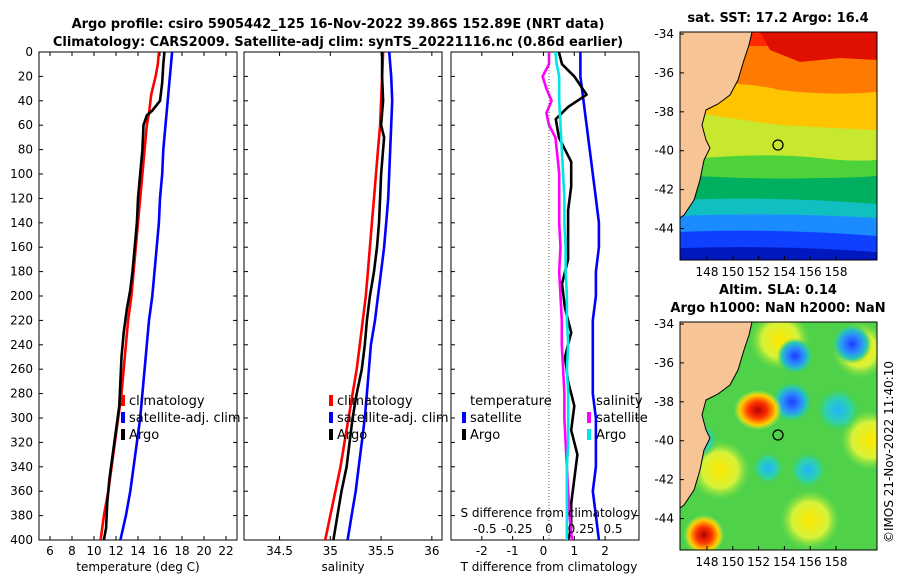 The height and width of the screenshot is (584, 900). I want to click on depth-tick-label: 160, so click(21, 247).